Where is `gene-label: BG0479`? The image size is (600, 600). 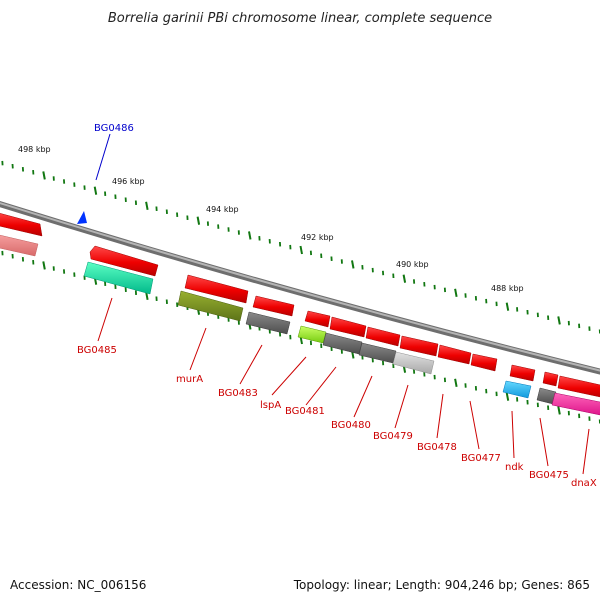 gene-label: BG0479 is located at coordinates (393, 436).